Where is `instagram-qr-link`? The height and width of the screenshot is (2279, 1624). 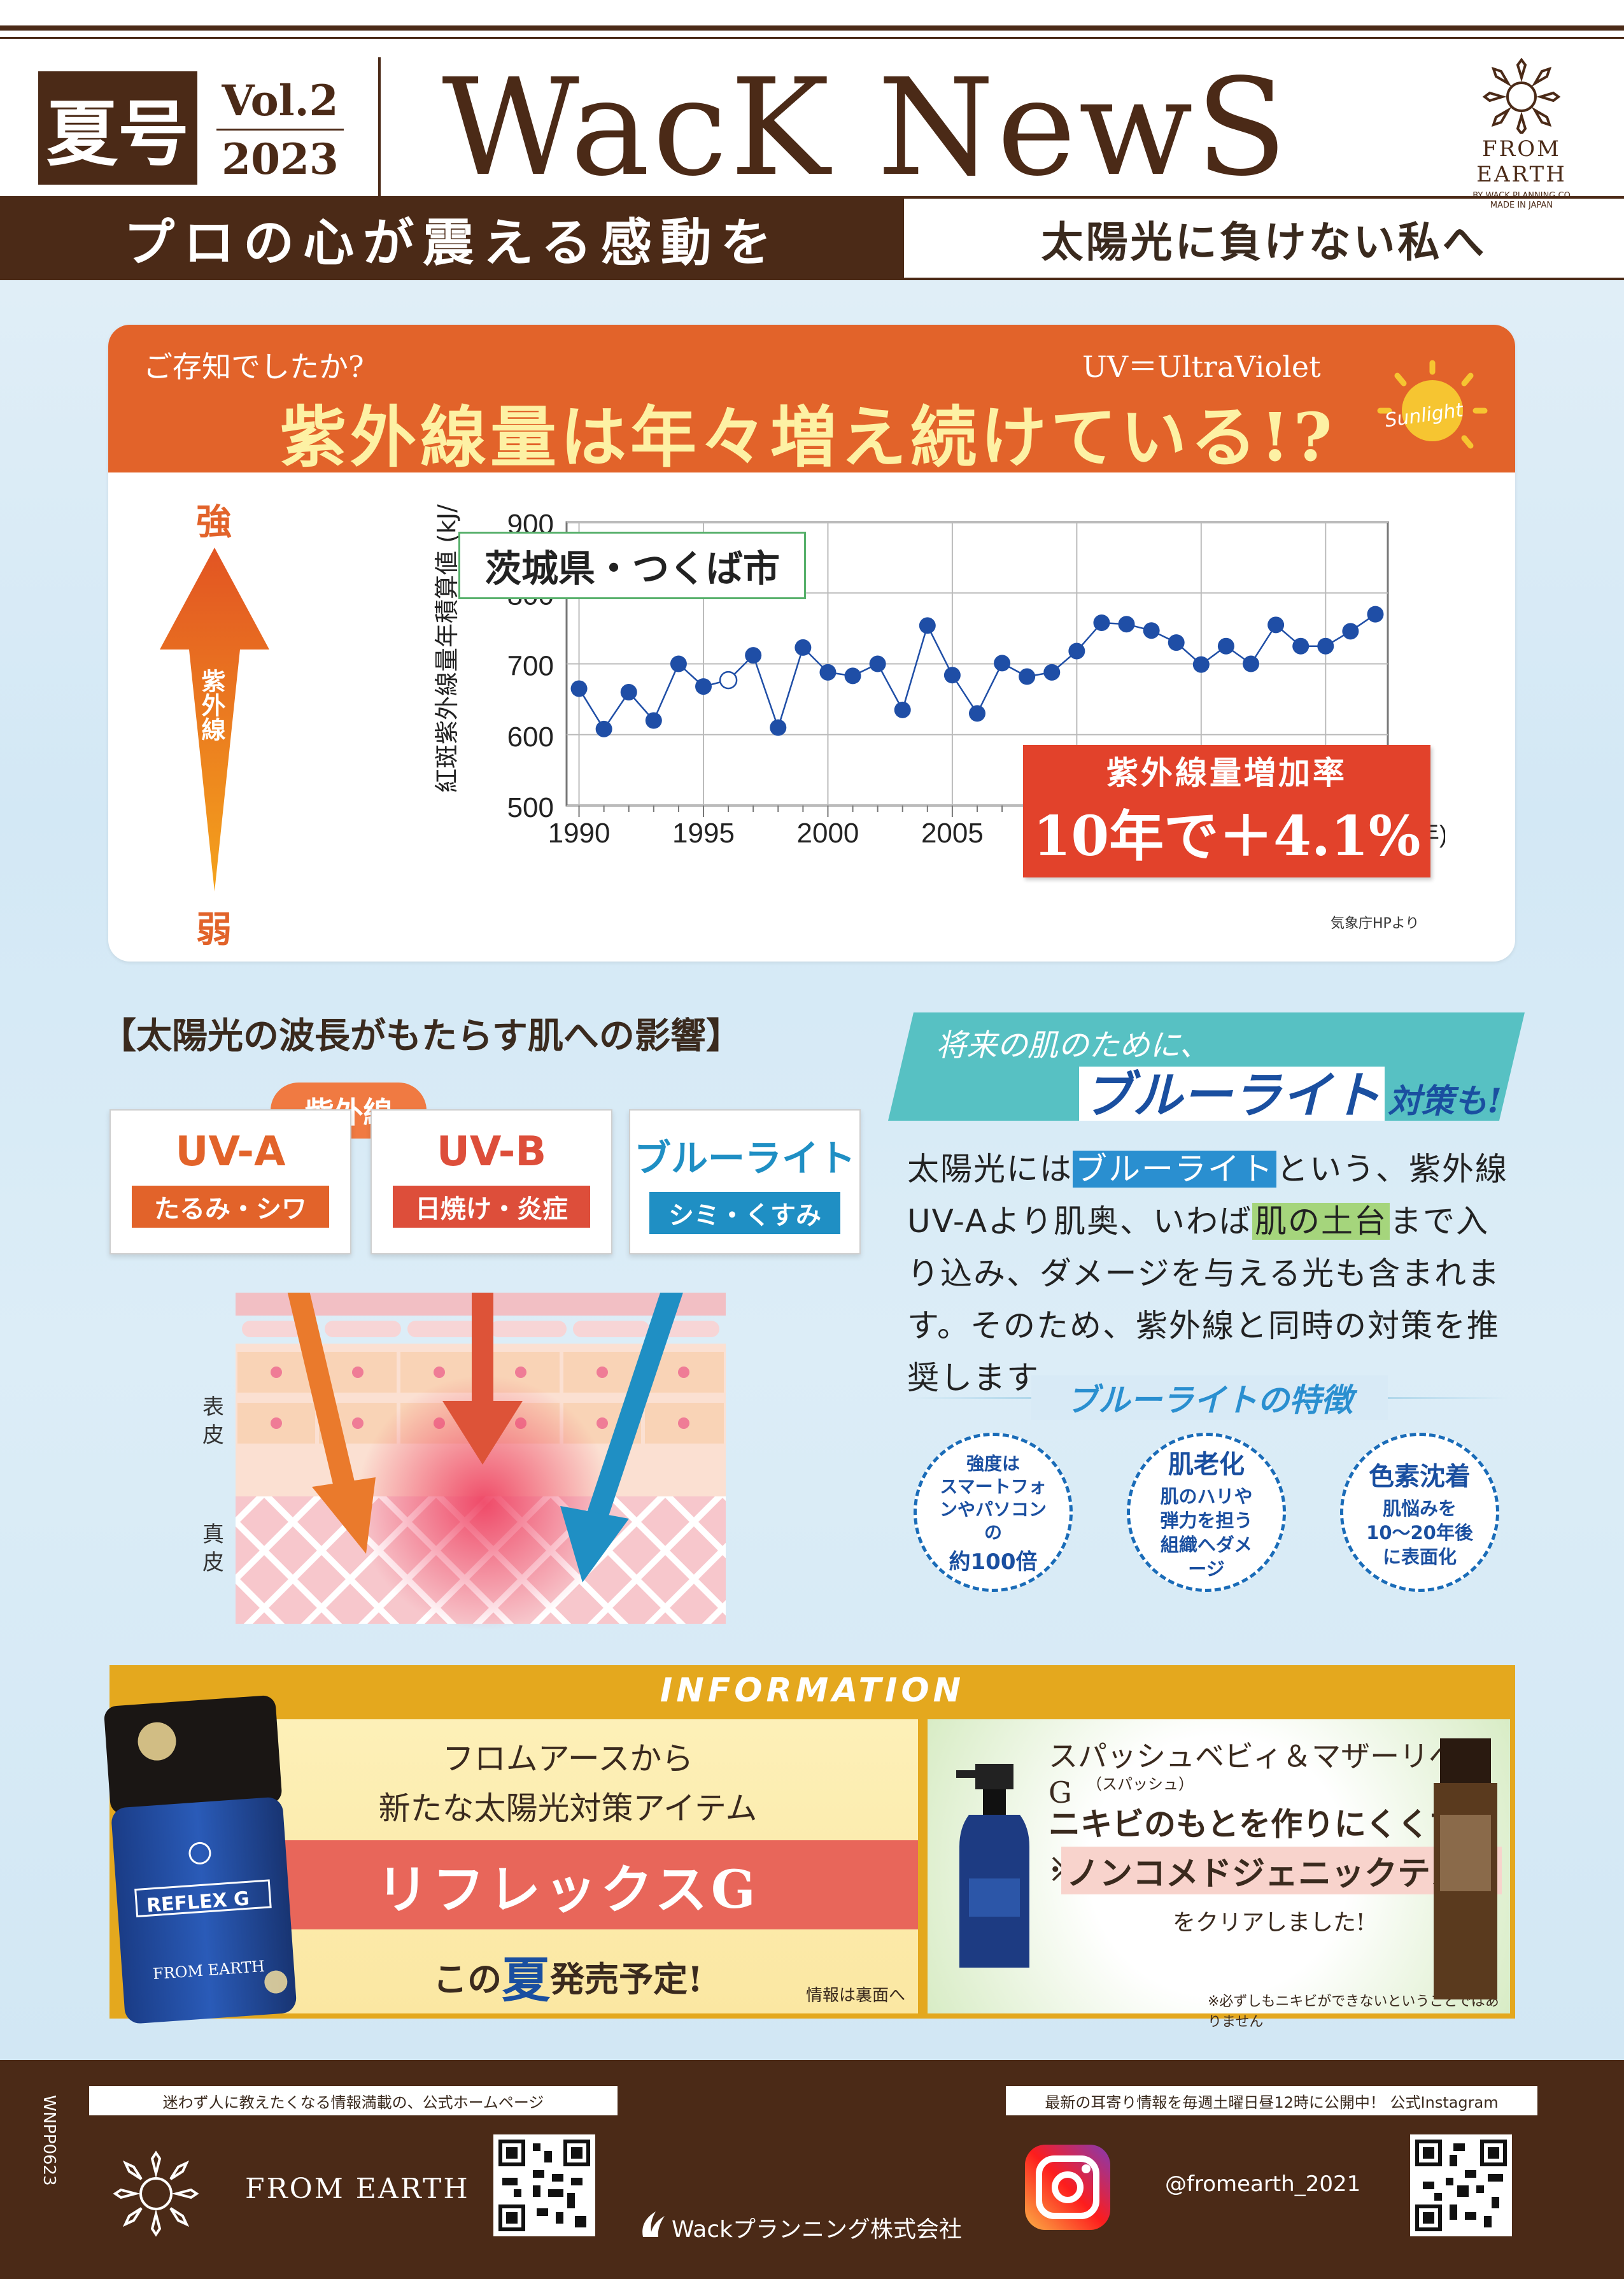 instagram-qr-link is located at coordinates (1461, 2185).